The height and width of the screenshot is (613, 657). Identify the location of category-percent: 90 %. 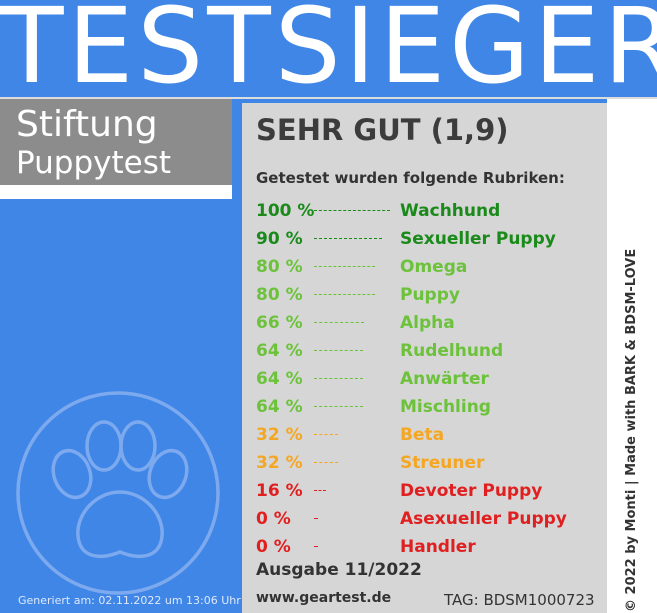
(279, 239).